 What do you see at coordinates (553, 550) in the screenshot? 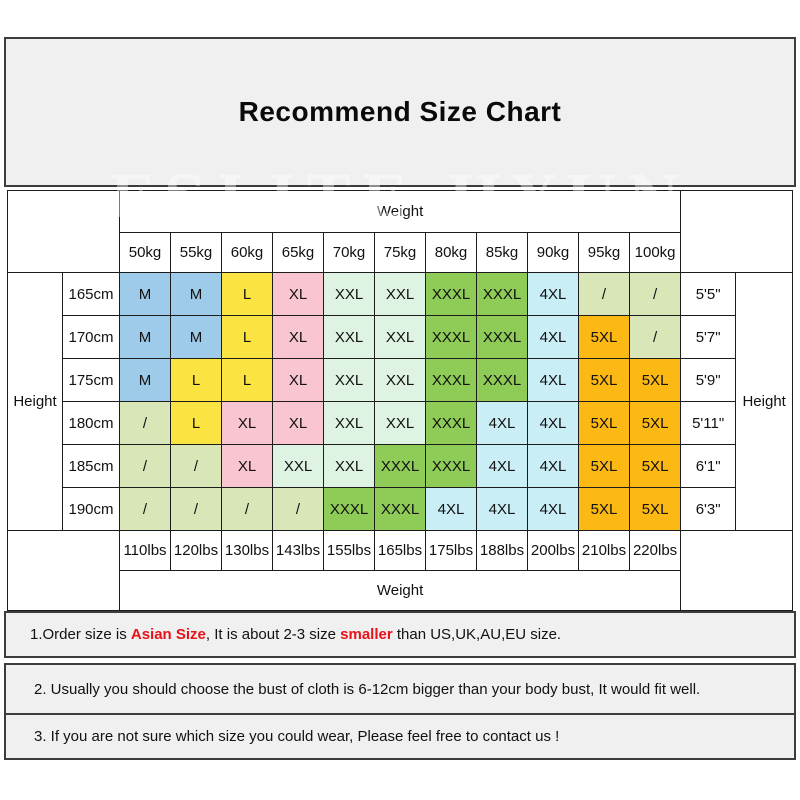
I see `weight-lbs-cell: 200lbs` at bounding box center [553, 550].